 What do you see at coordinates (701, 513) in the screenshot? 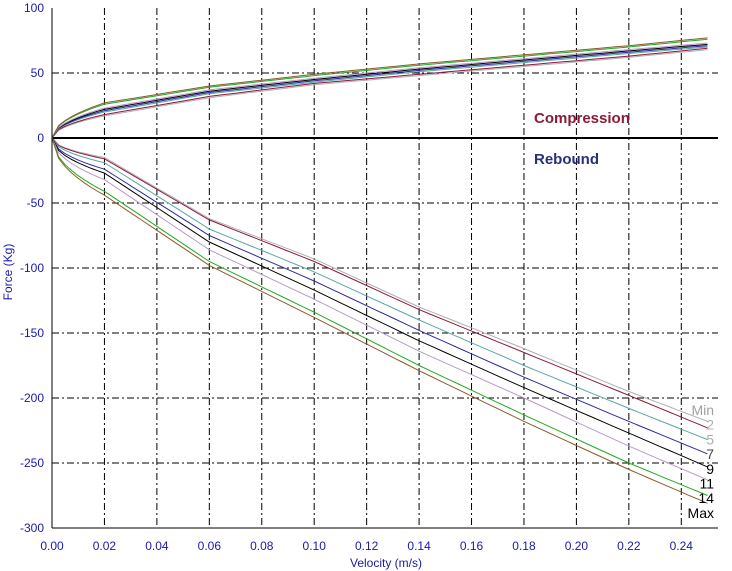
I see `series-end-label: Max` at bounding box center [701, 513].